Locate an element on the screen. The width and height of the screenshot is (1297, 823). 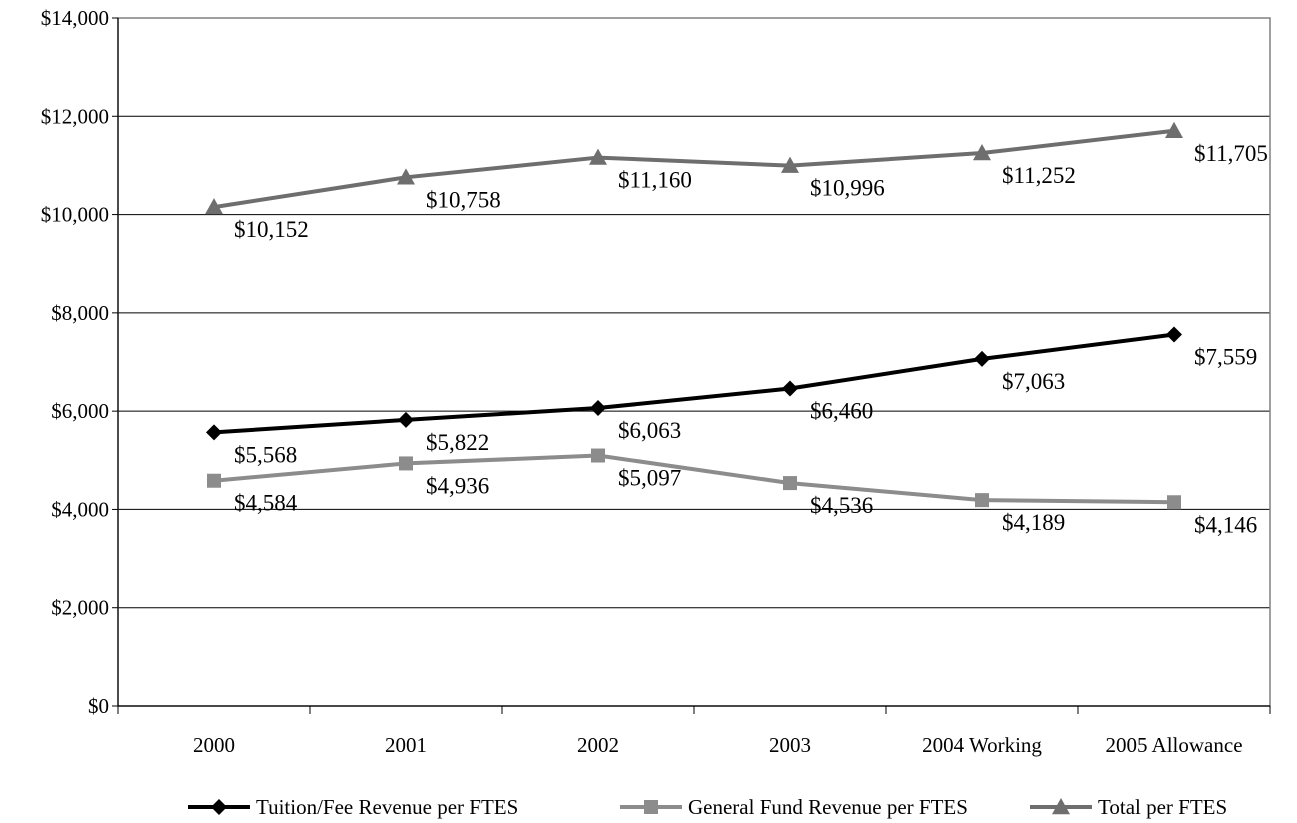
series-square is located at coordinates (694, 479).